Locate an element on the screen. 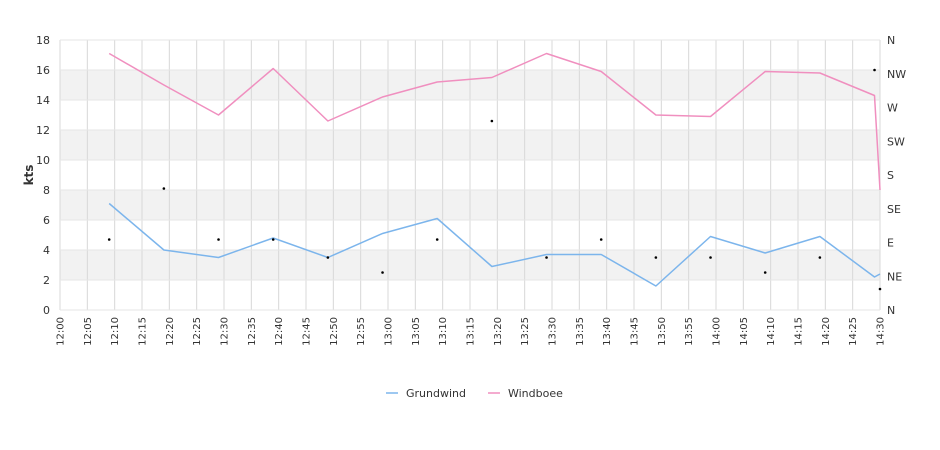 This screenshot has height=450, width=940. x-tick-label: 12:25 is located at coordinates (197, 331).